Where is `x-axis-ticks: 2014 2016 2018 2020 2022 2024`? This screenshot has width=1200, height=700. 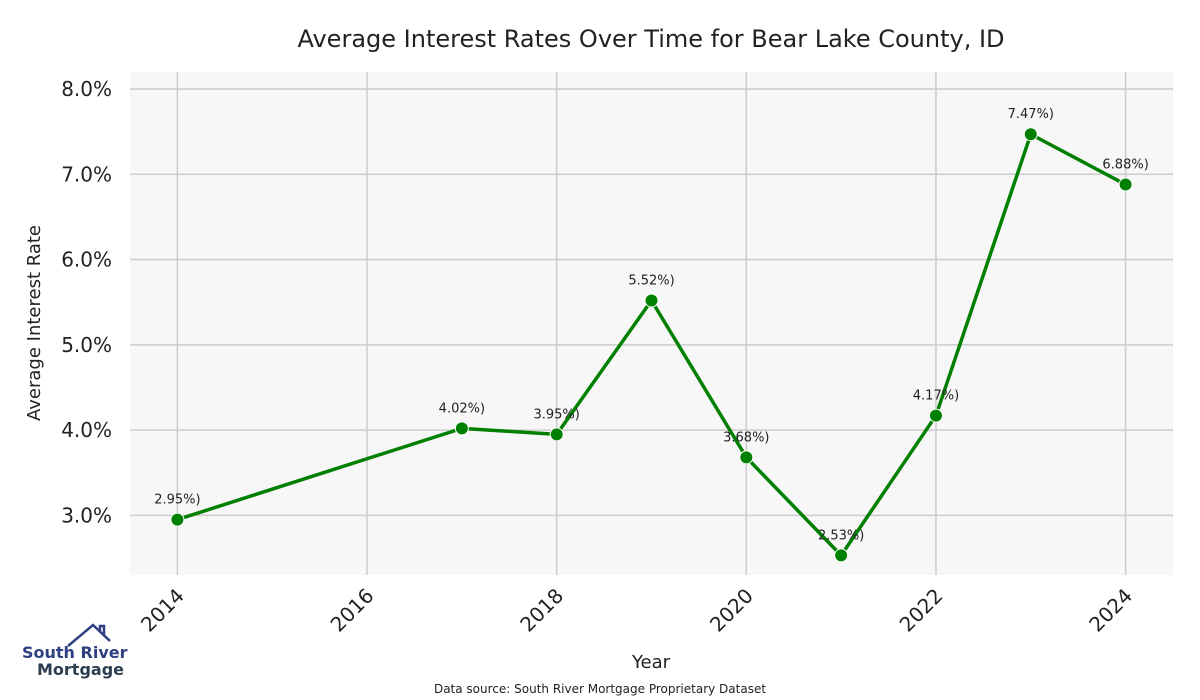
x-axis-ticks: 2014 2016 2018 2020 2022 2024 is located at coordinates (636, 610).